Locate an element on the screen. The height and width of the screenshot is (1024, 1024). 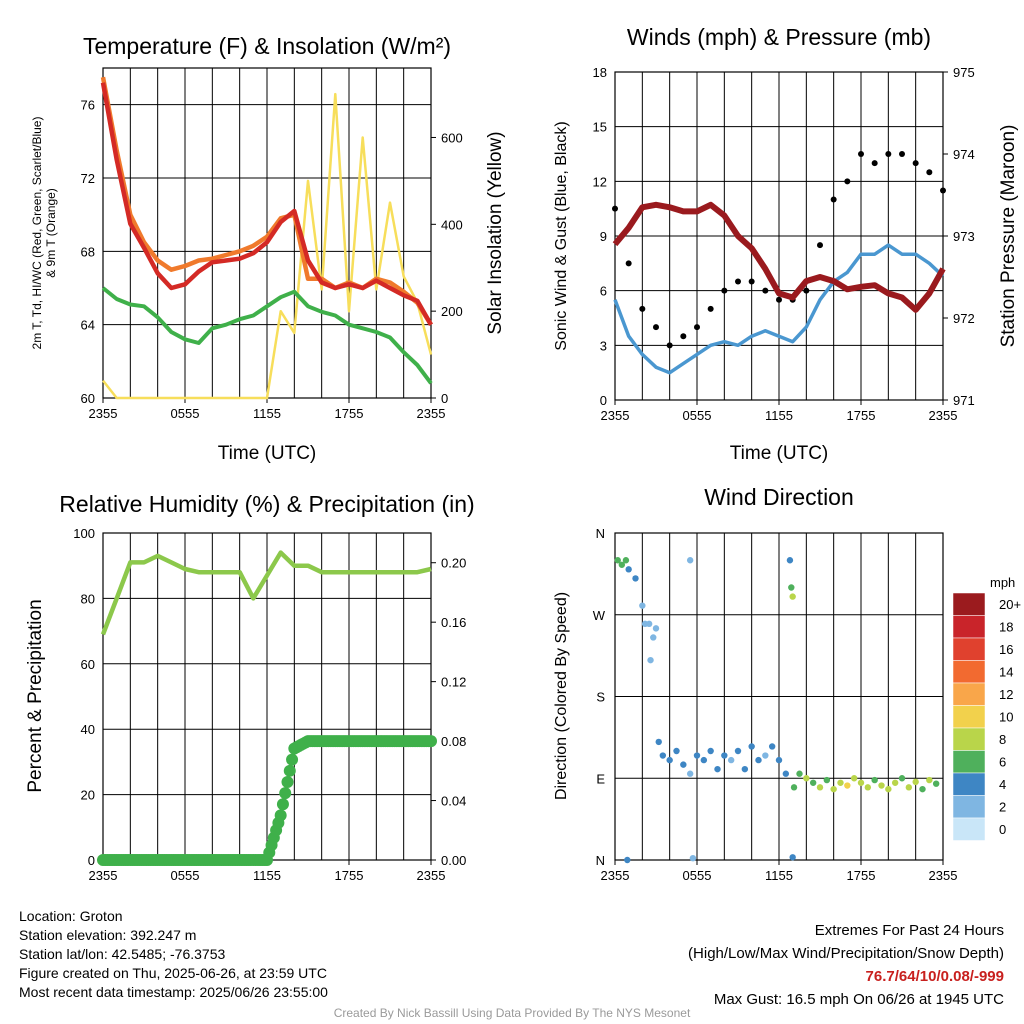
dir-ytick-label: S is located at coordinates (600, 697).